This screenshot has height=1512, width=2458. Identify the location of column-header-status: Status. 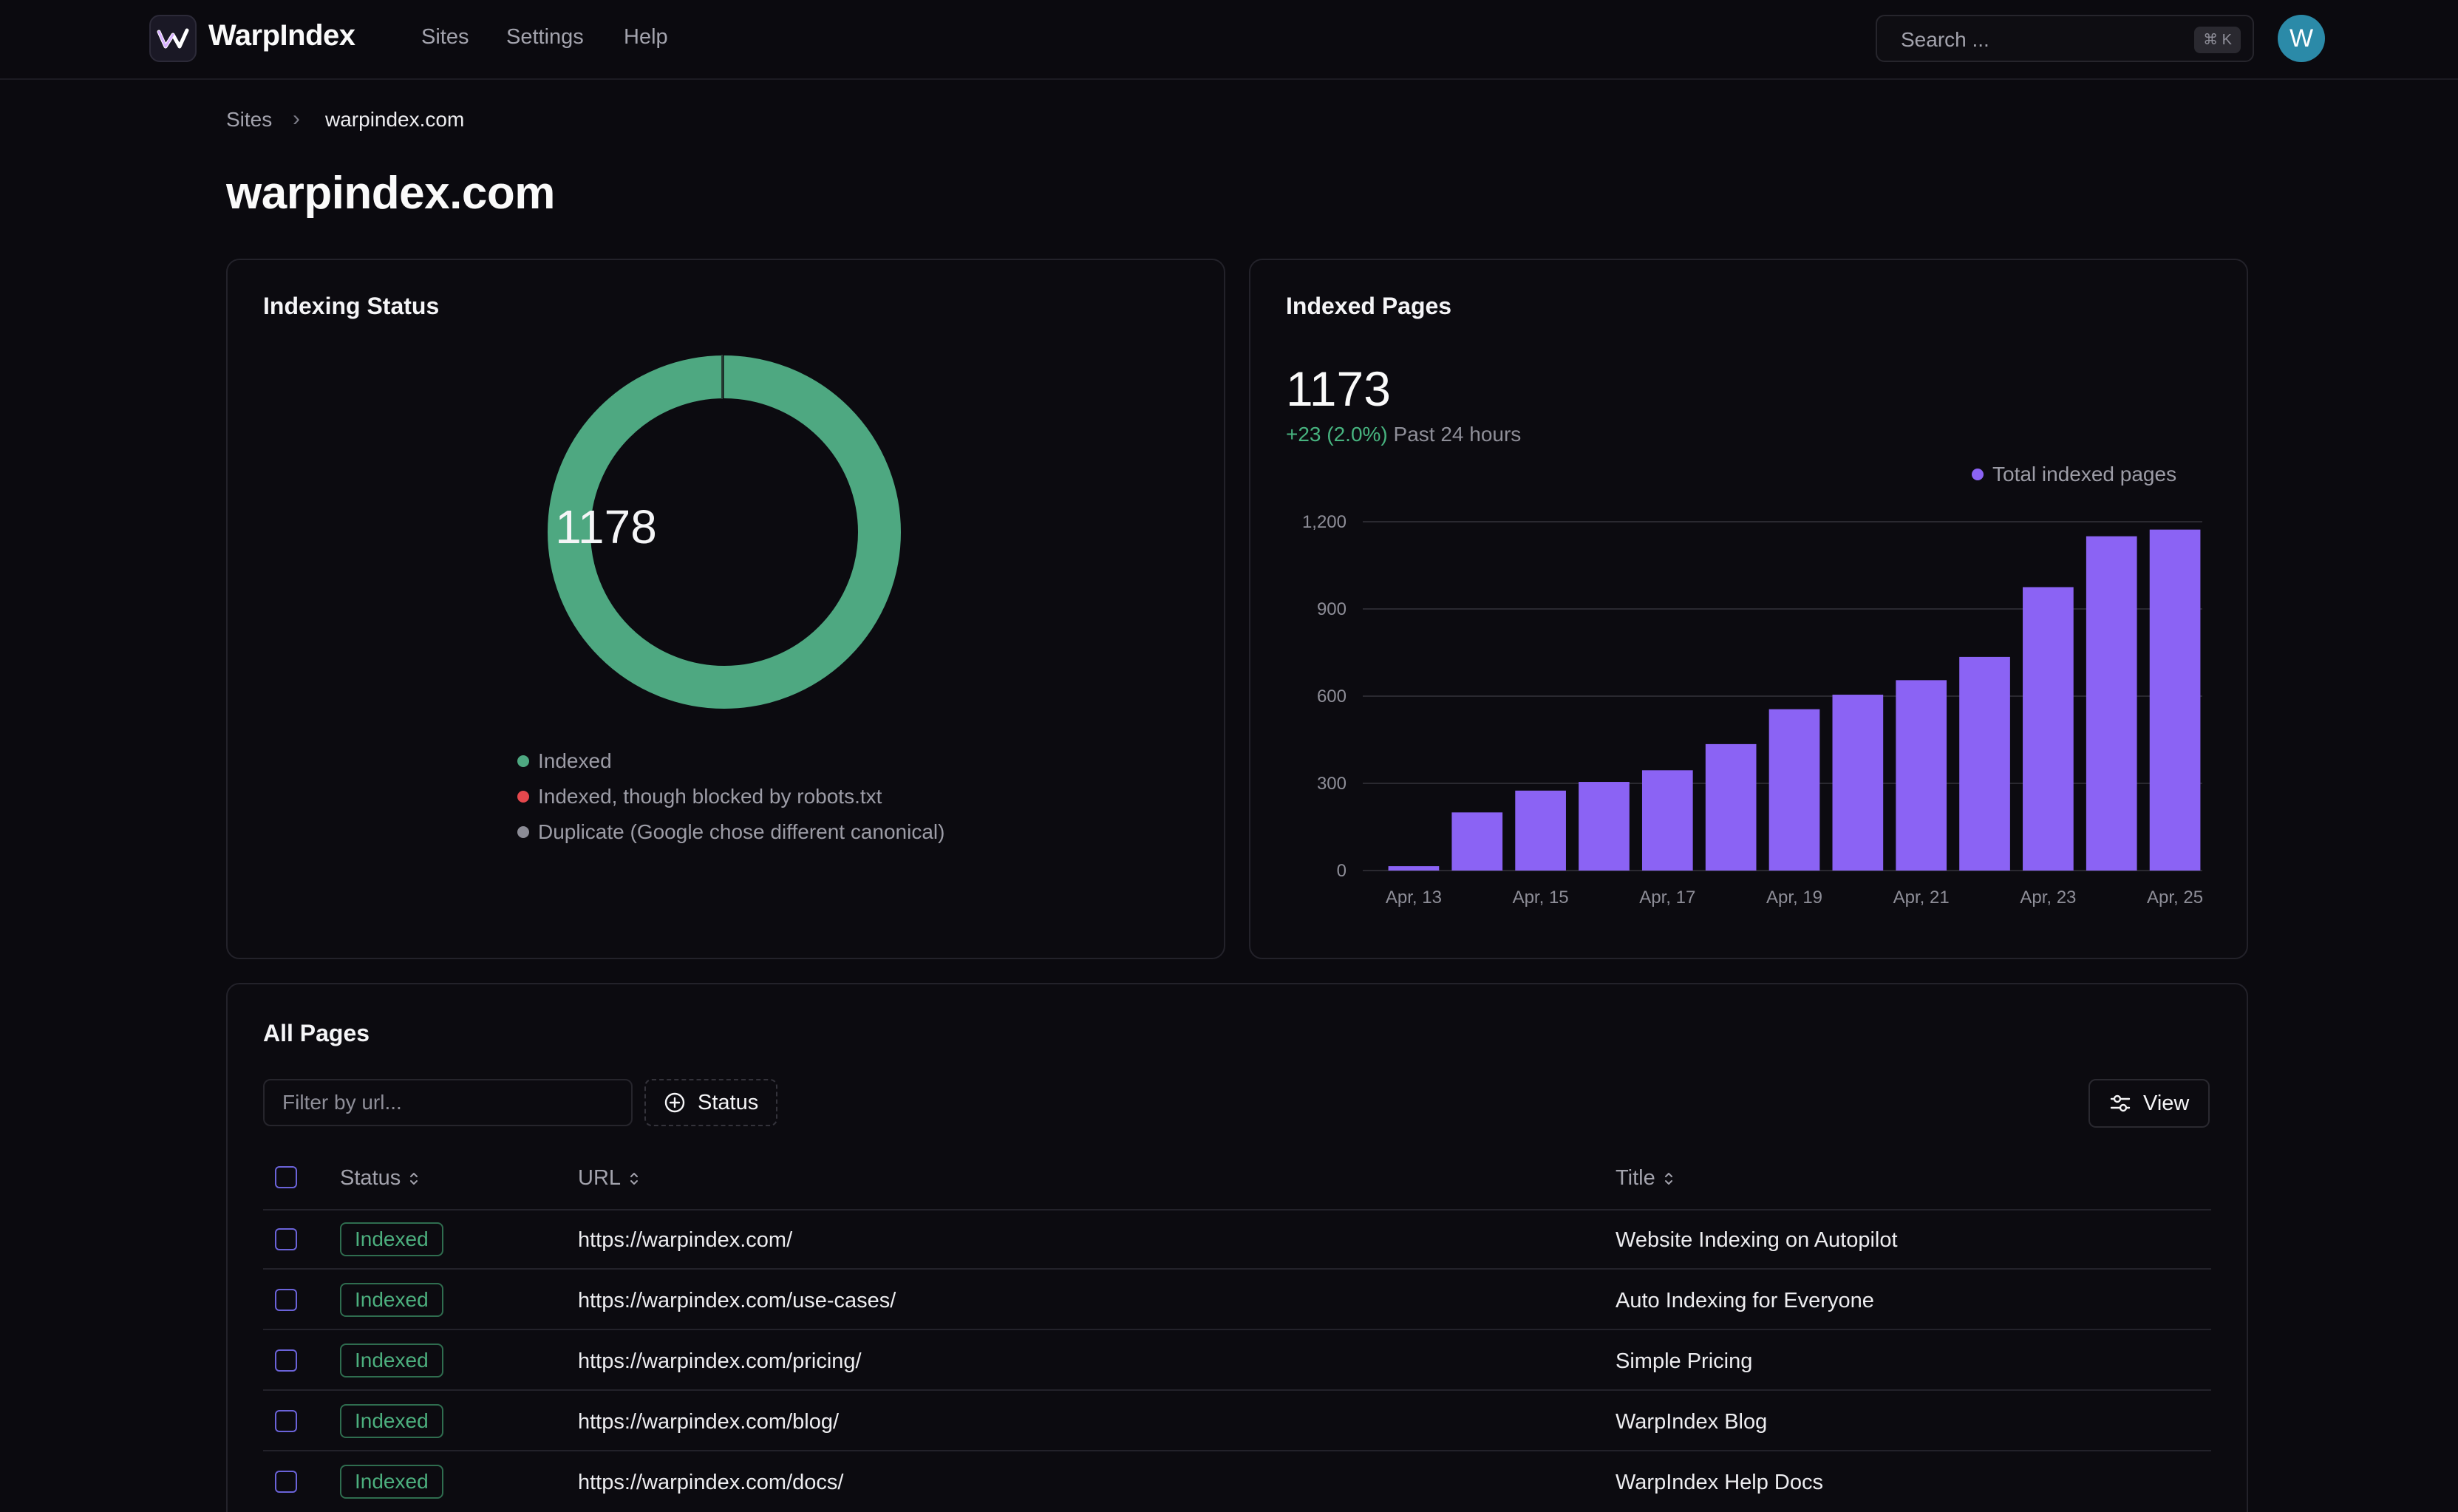
(380, 1178).